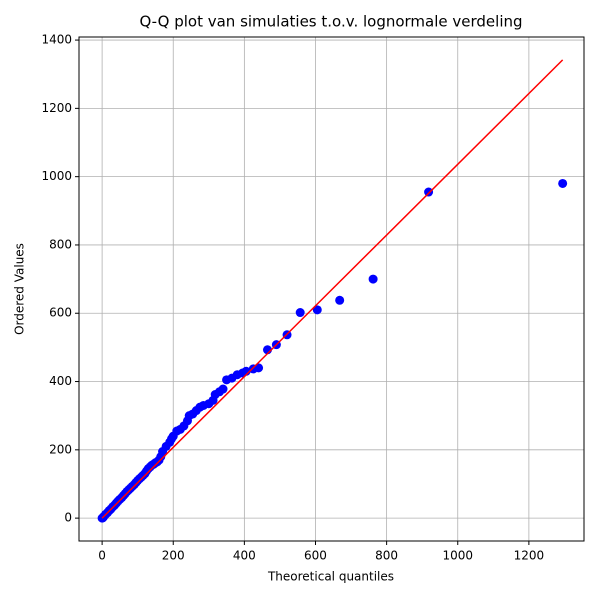 This screenshot has height=604, width=600. Describe the element at coordinates (60, 381) in the screenshot. I see `y-tick-label: 400` at that location.